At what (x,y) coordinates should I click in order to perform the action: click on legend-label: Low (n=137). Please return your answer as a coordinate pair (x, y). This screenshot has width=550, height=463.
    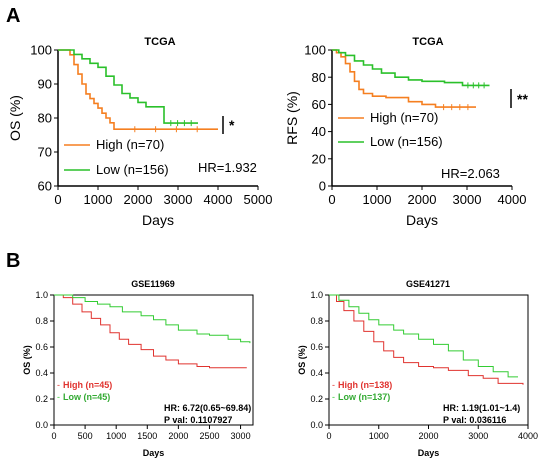
    Looking at the image, I should click on (364, 397).